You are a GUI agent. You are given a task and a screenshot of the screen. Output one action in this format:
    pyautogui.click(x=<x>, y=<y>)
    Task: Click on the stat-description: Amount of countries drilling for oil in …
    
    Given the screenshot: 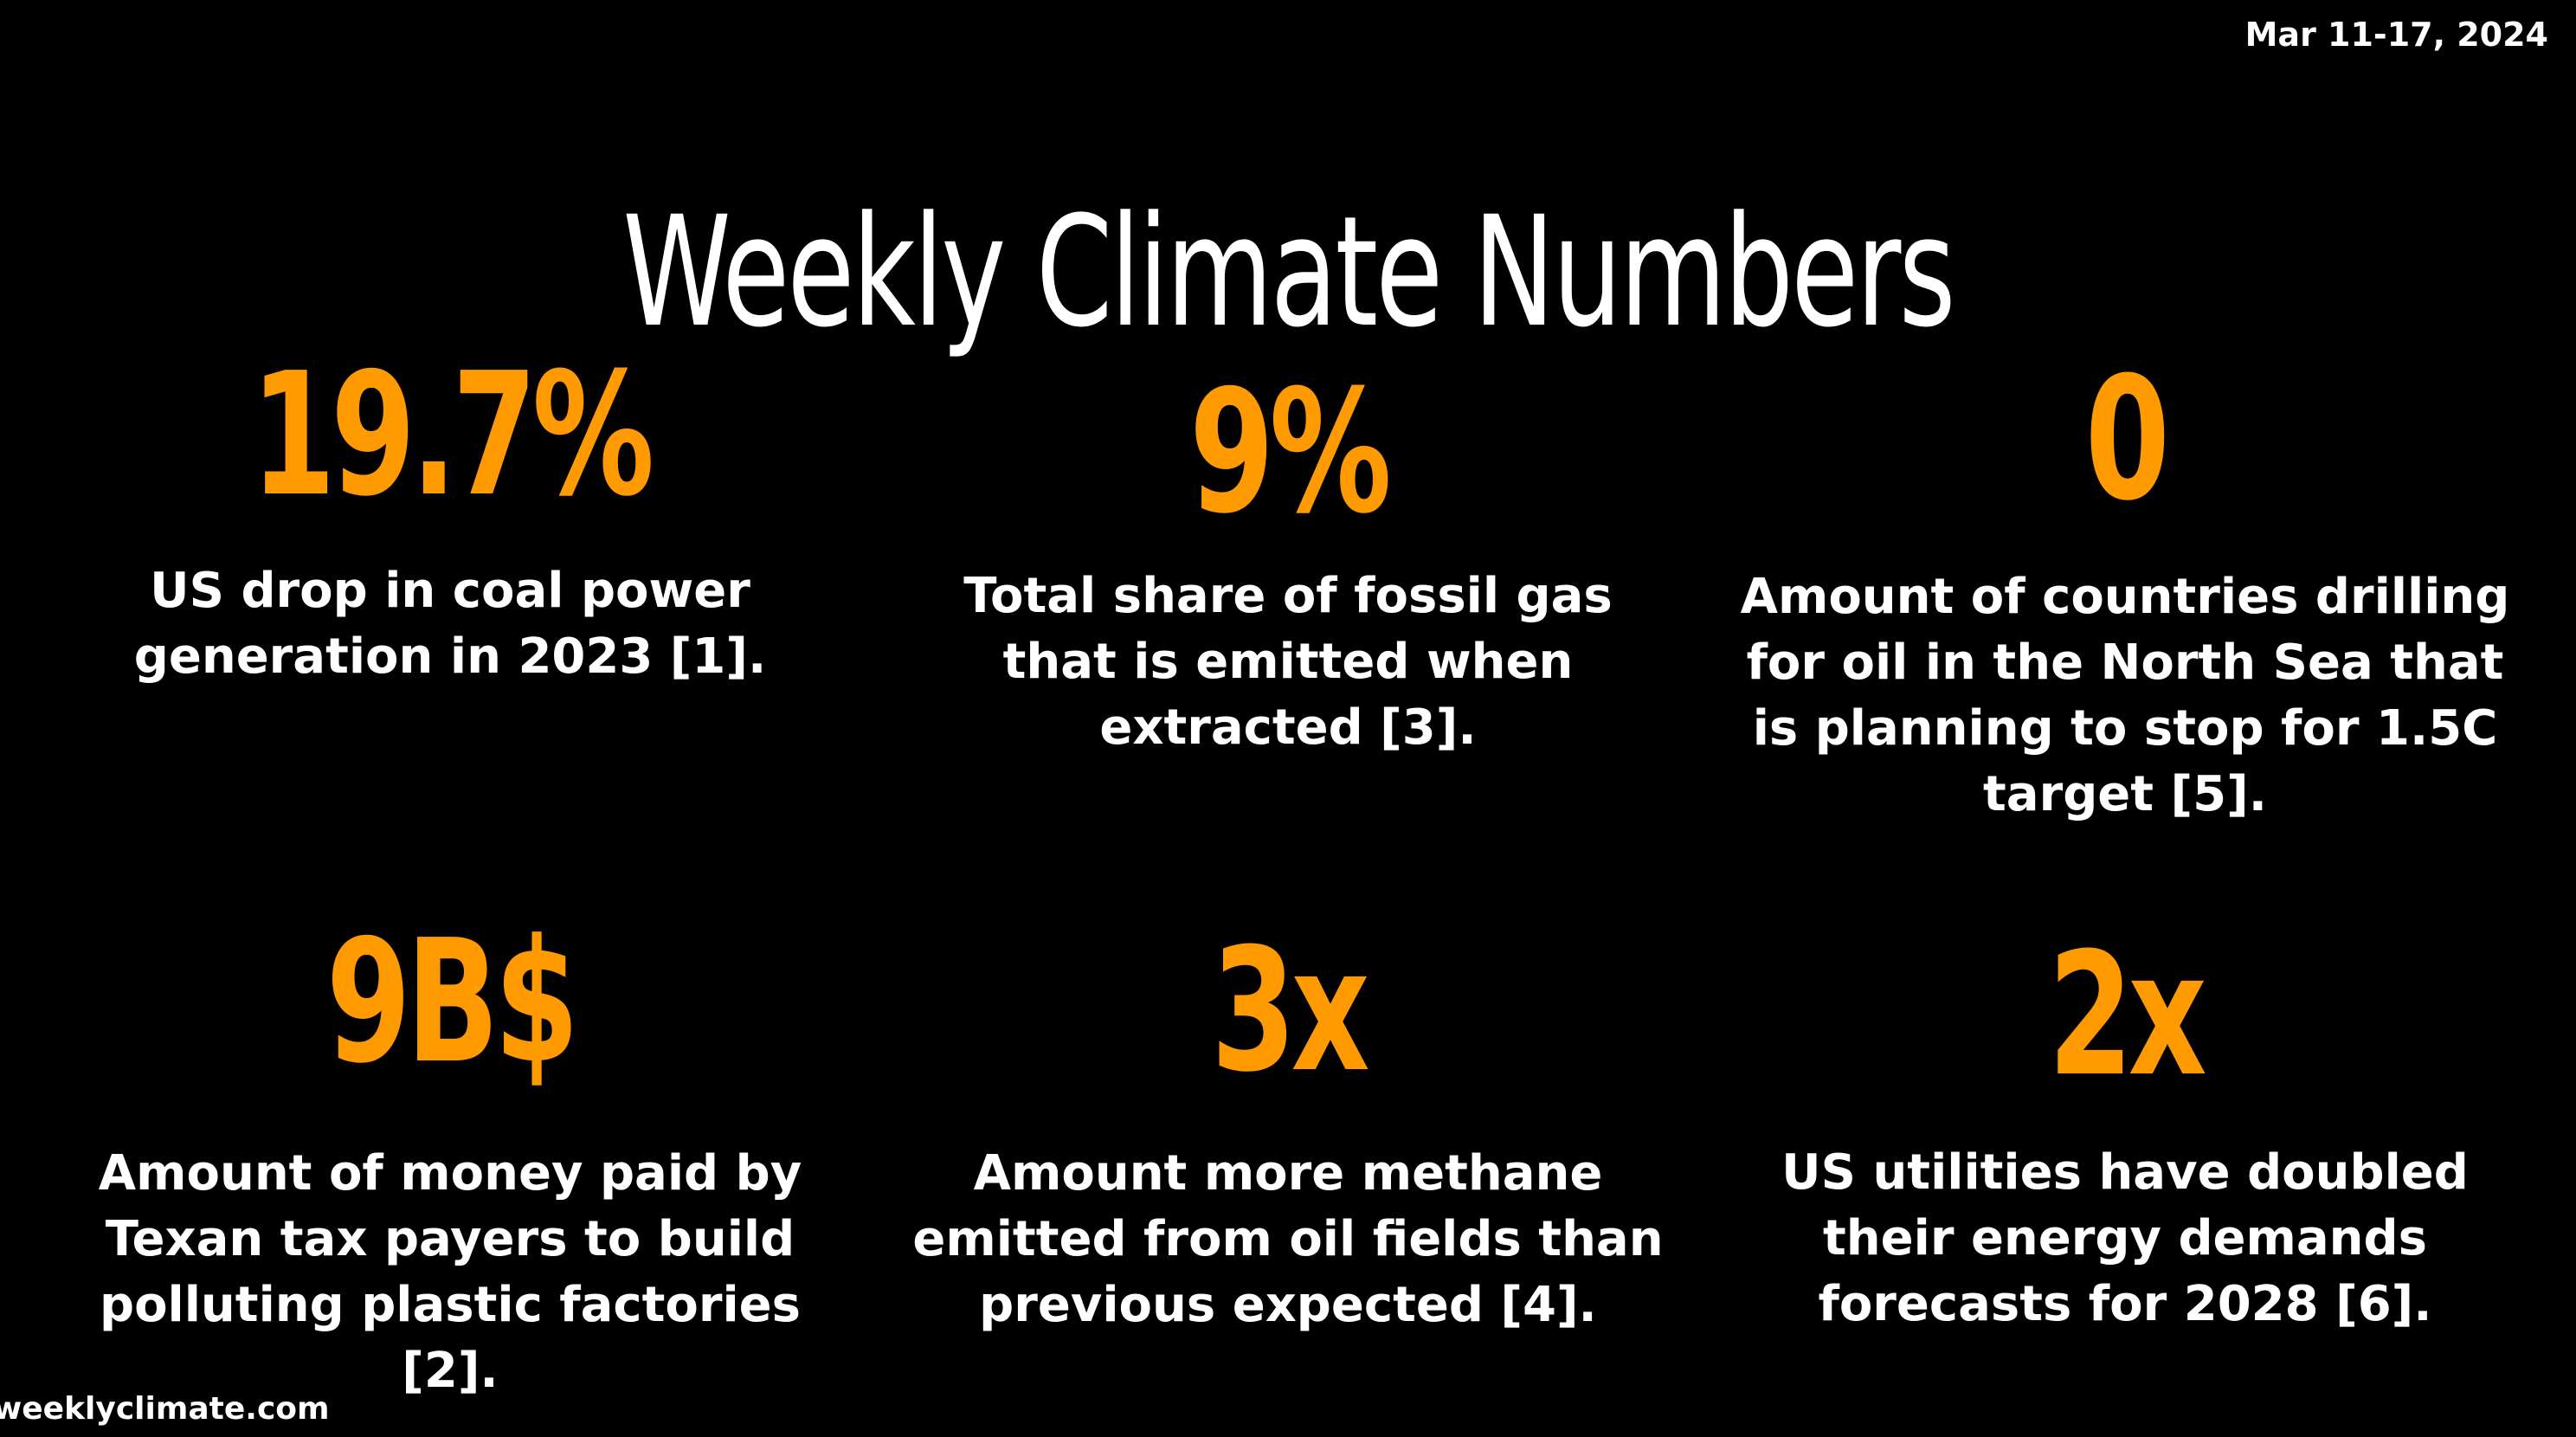 What is the action you would take?
    pyautogui.click(x=2125, y=695)
    